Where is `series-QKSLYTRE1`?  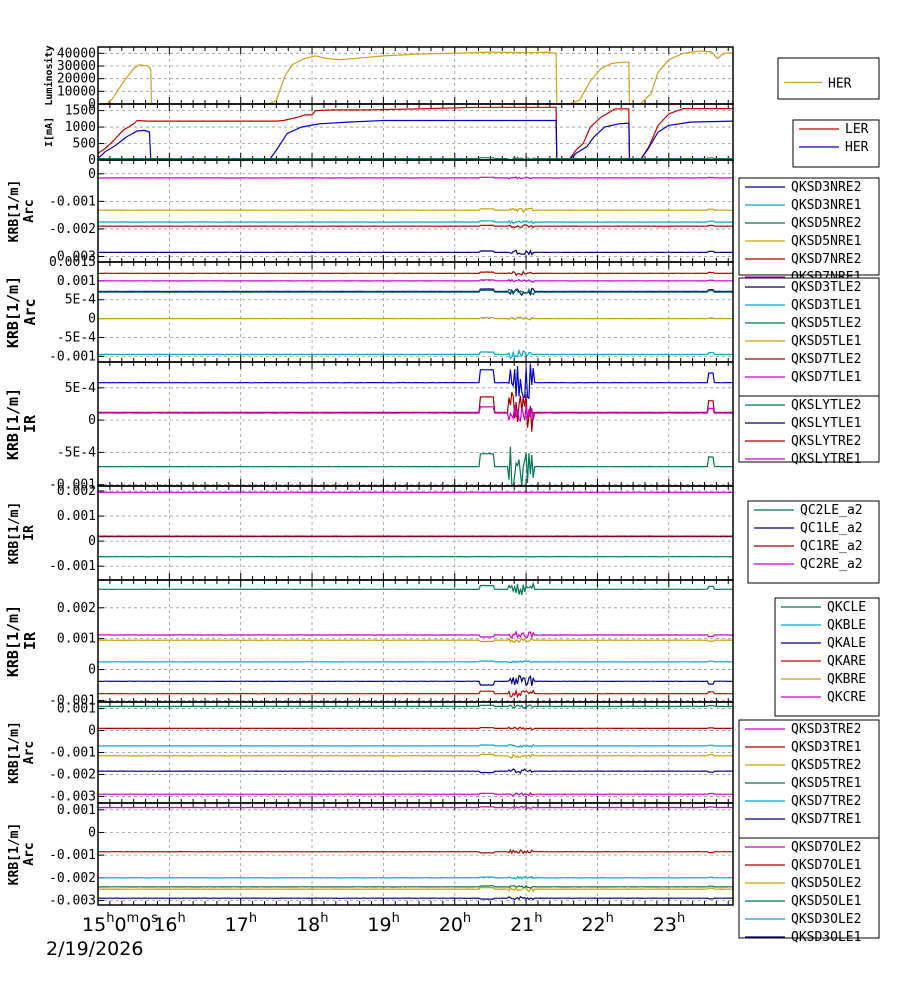
series-QKSLYTRE1 is located at coordinates (415, 413).